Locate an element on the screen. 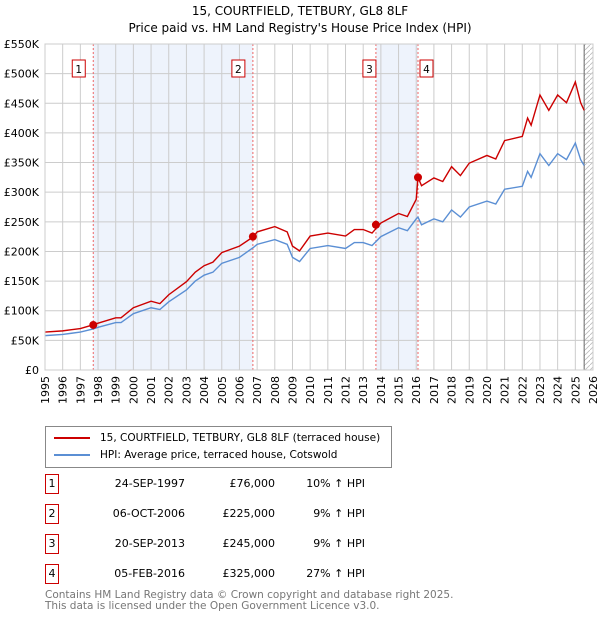 The height and width of the screenshot is (620, 600). x-tick-label: 2008 is located at coordinates (275, 390).